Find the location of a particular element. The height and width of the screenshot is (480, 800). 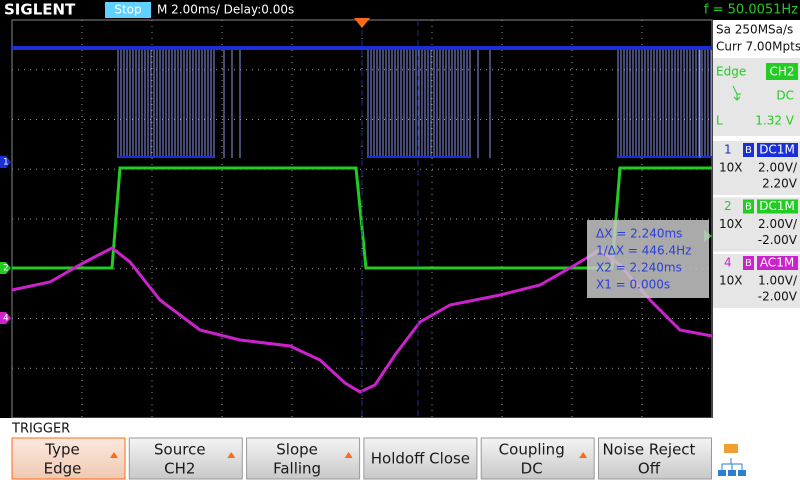

ch-marker: 2 is located at coordinates (6, 269).